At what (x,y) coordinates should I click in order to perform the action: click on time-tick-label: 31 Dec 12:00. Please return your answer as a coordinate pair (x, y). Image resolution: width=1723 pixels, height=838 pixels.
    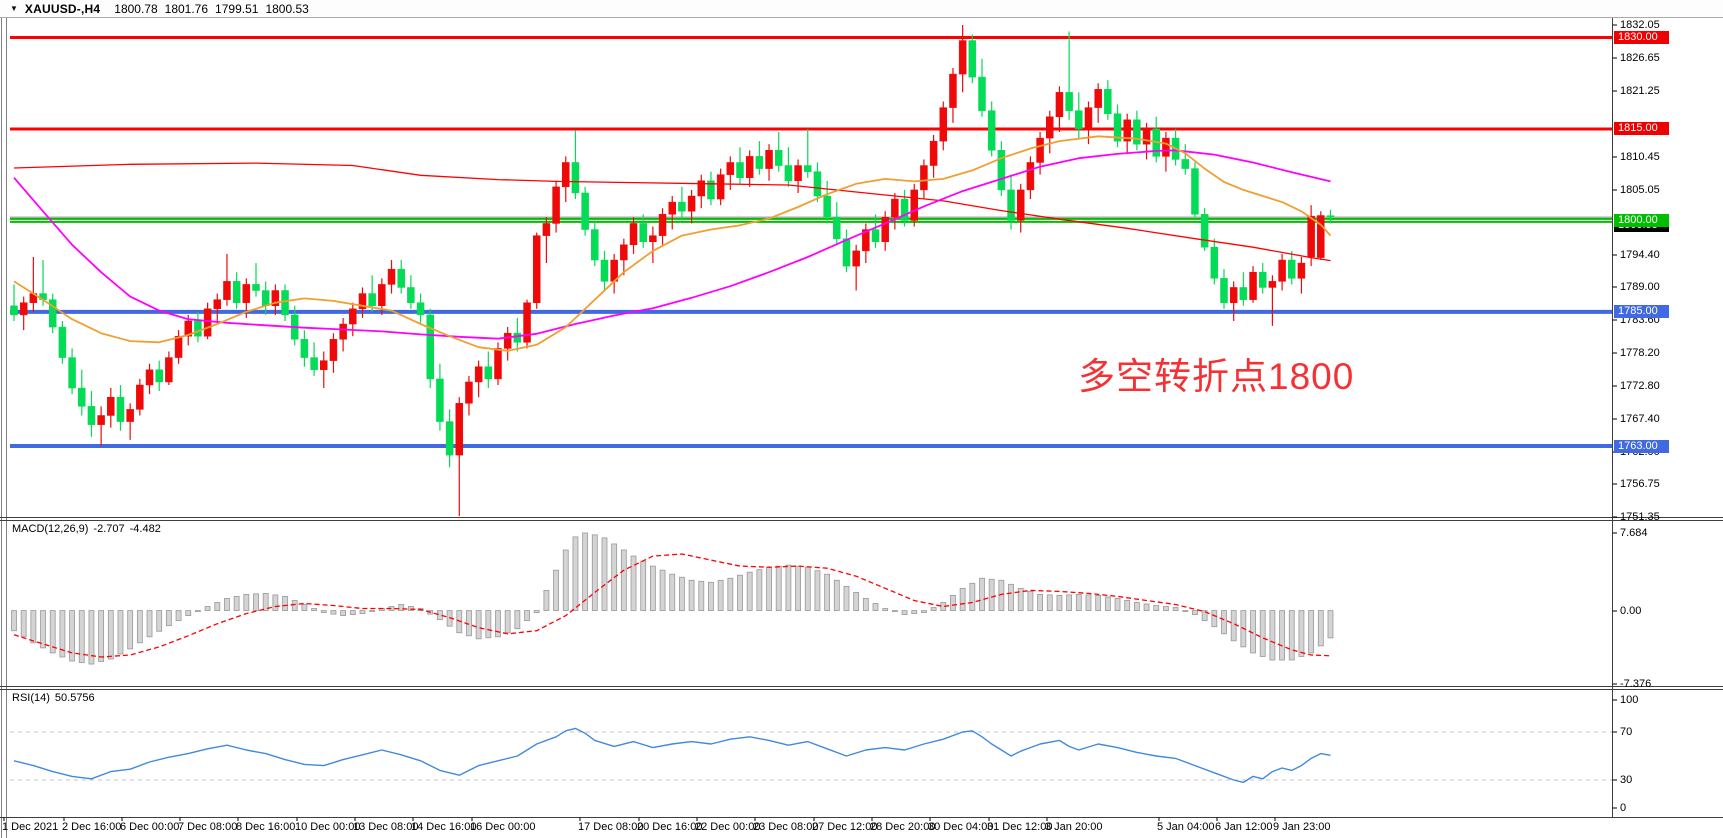
    Looking at the image, I should click on (1020, 827).